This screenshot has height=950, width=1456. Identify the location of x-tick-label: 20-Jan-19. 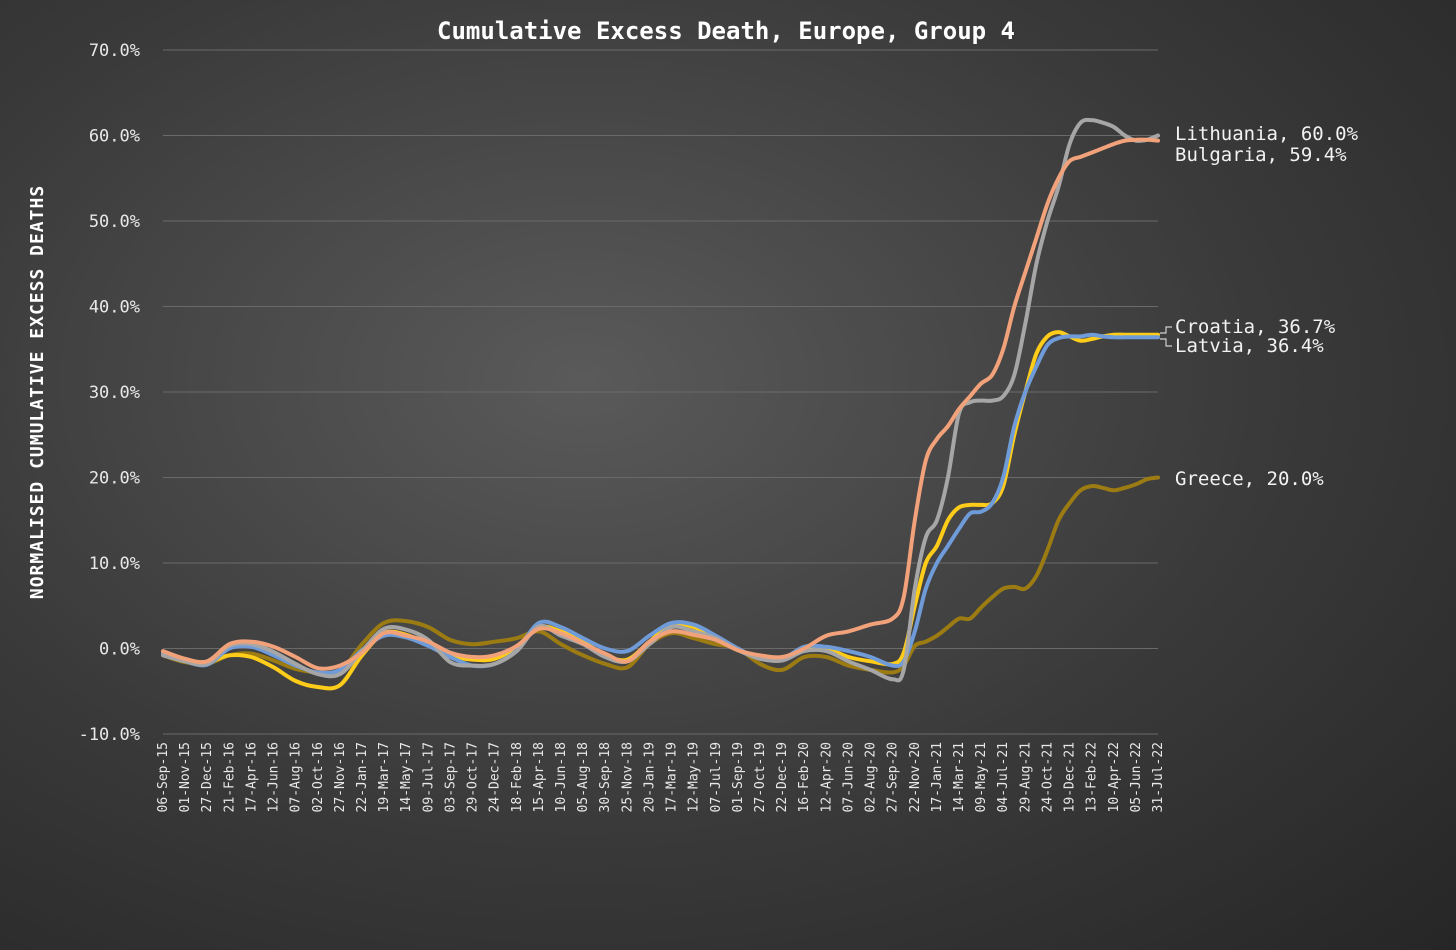
(649, 777).